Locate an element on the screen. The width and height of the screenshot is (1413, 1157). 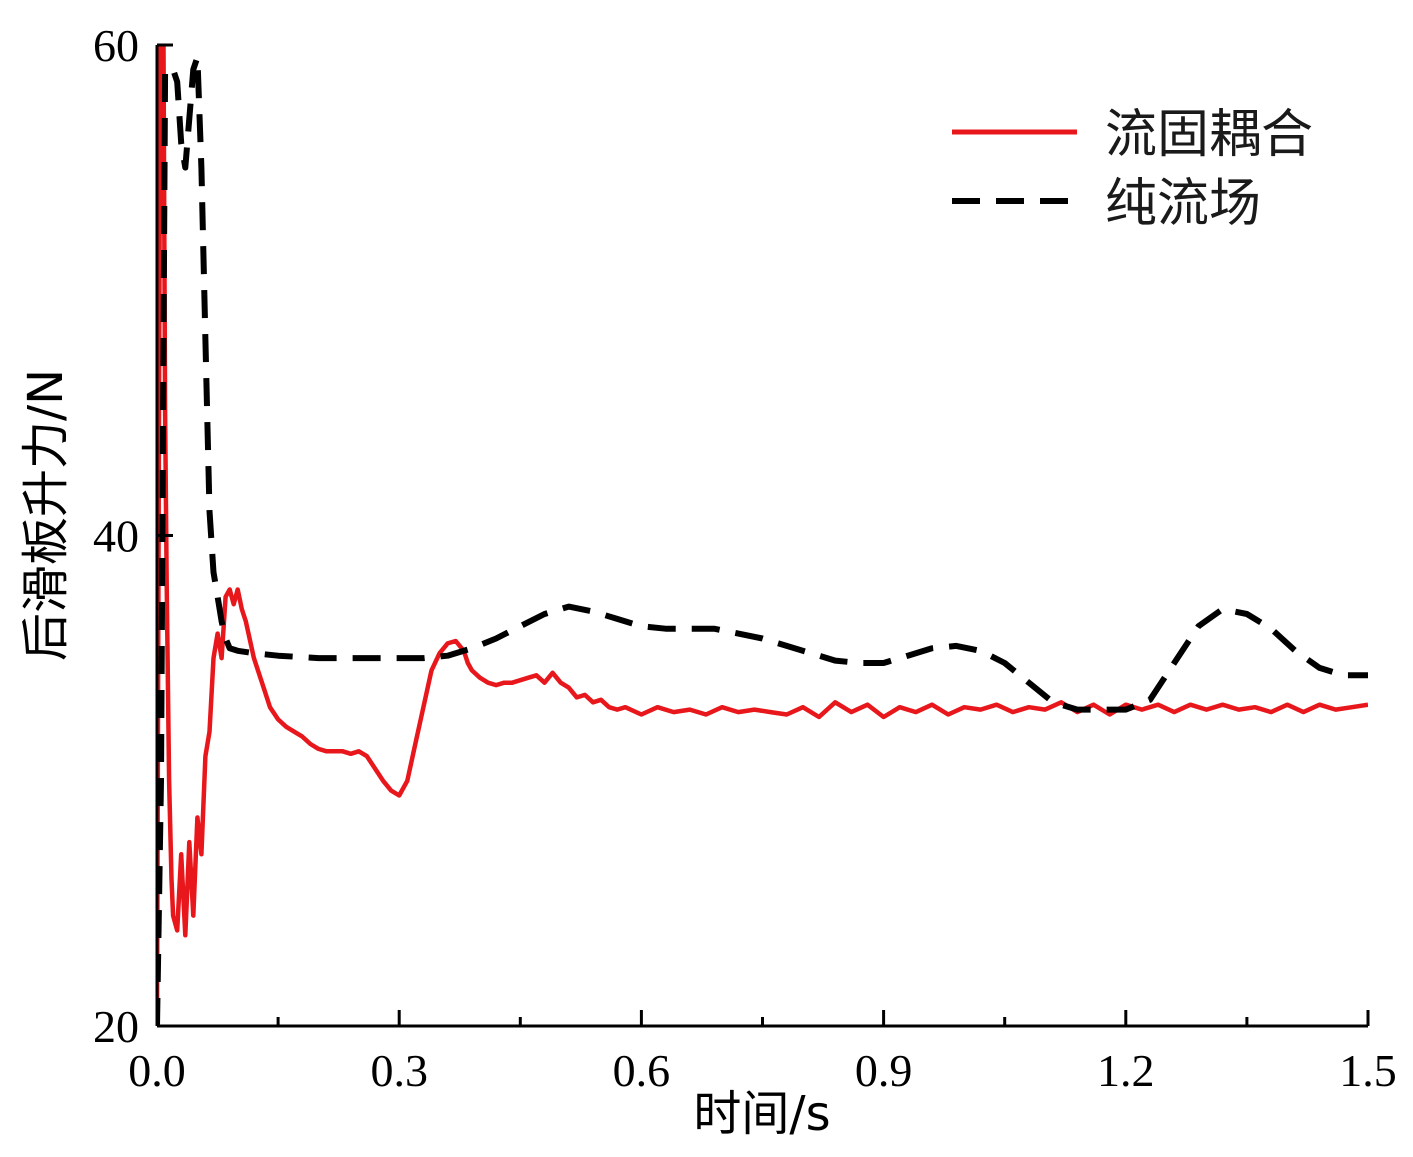
legend-label-pure-flow: 纯流场 is located at coordinates (1183, 204).